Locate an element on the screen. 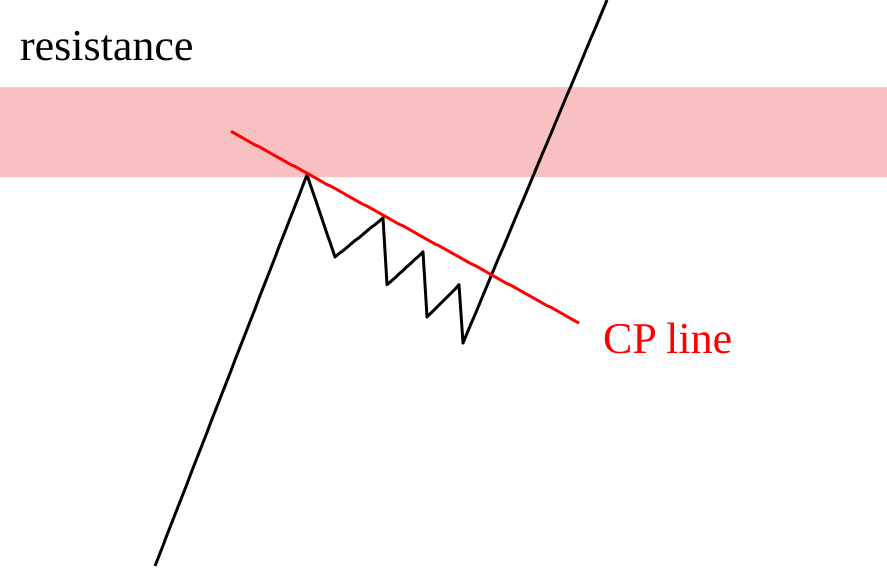 The height and width of the screenshot is (569, 887). series-label: CP line is located at coordinates (667, 339).